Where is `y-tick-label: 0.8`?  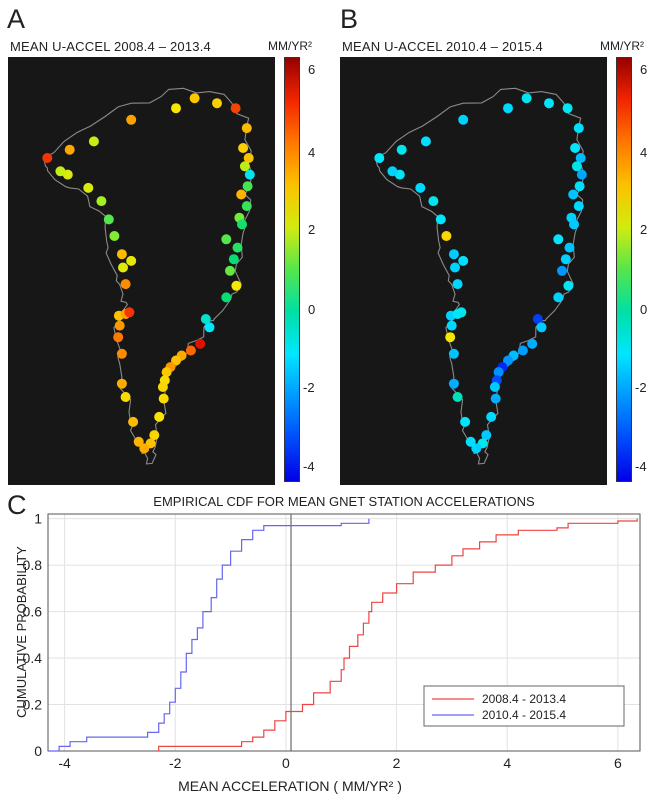
y-tick-label: 0.8 is located at coordinates (33, 565).